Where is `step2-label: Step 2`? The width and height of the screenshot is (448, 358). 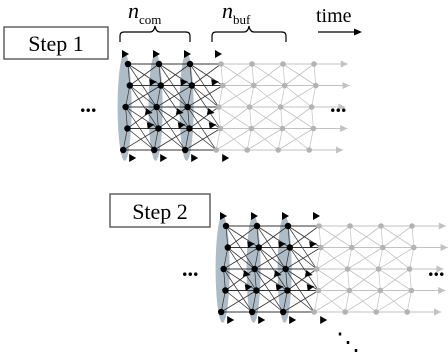 step2-label: Step 2 is located at coordinates (160, 211).